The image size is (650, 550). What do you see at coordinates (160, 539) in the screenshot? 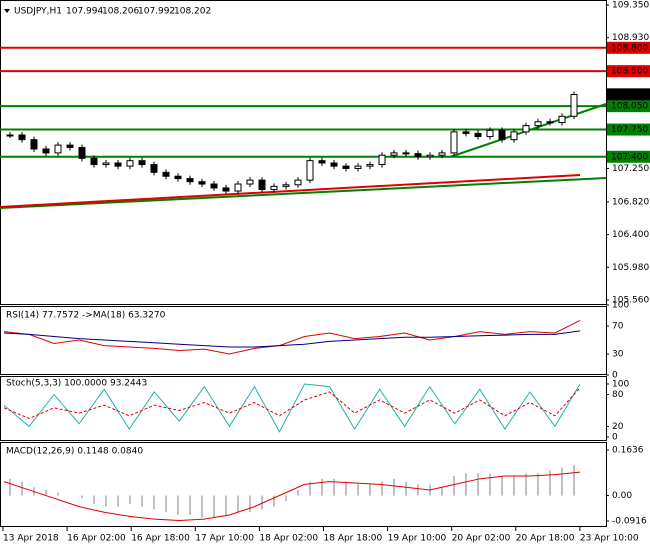
I see `x-tick-label: 16 Apr 18:00` at bounding box center [160, 539].